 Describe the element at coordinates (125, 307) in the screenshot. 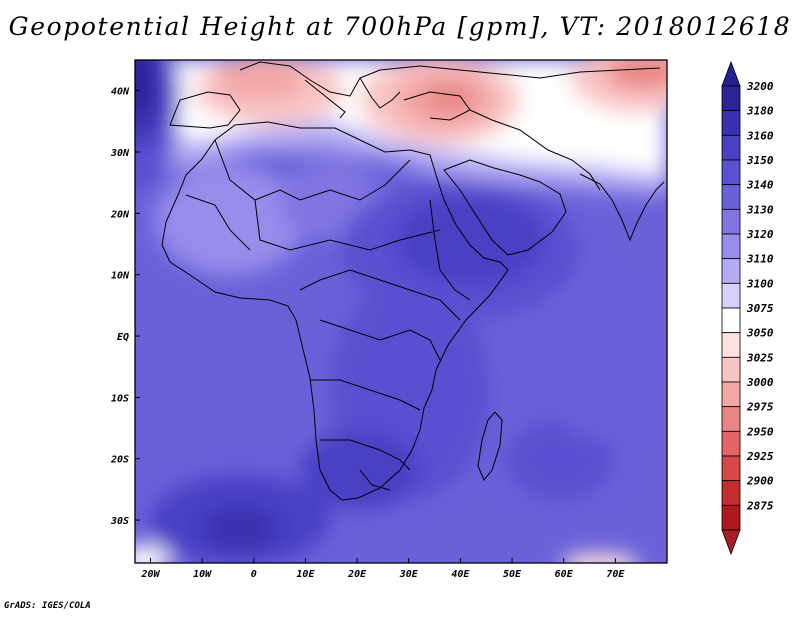

I see `lat-axis: 40N 30N 20N 10N EQ 10S 20S 30S` at that location.